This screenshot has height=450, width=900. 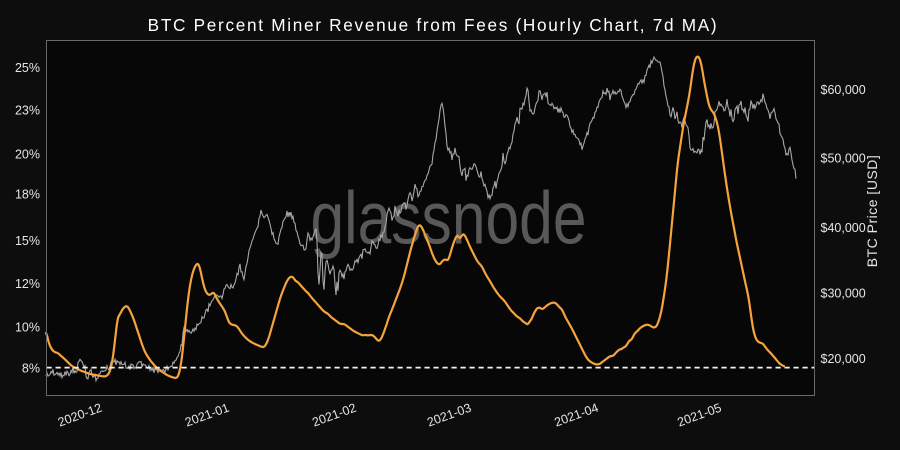 I want to click on svg-text: 25%, so click(x=27, y=68).